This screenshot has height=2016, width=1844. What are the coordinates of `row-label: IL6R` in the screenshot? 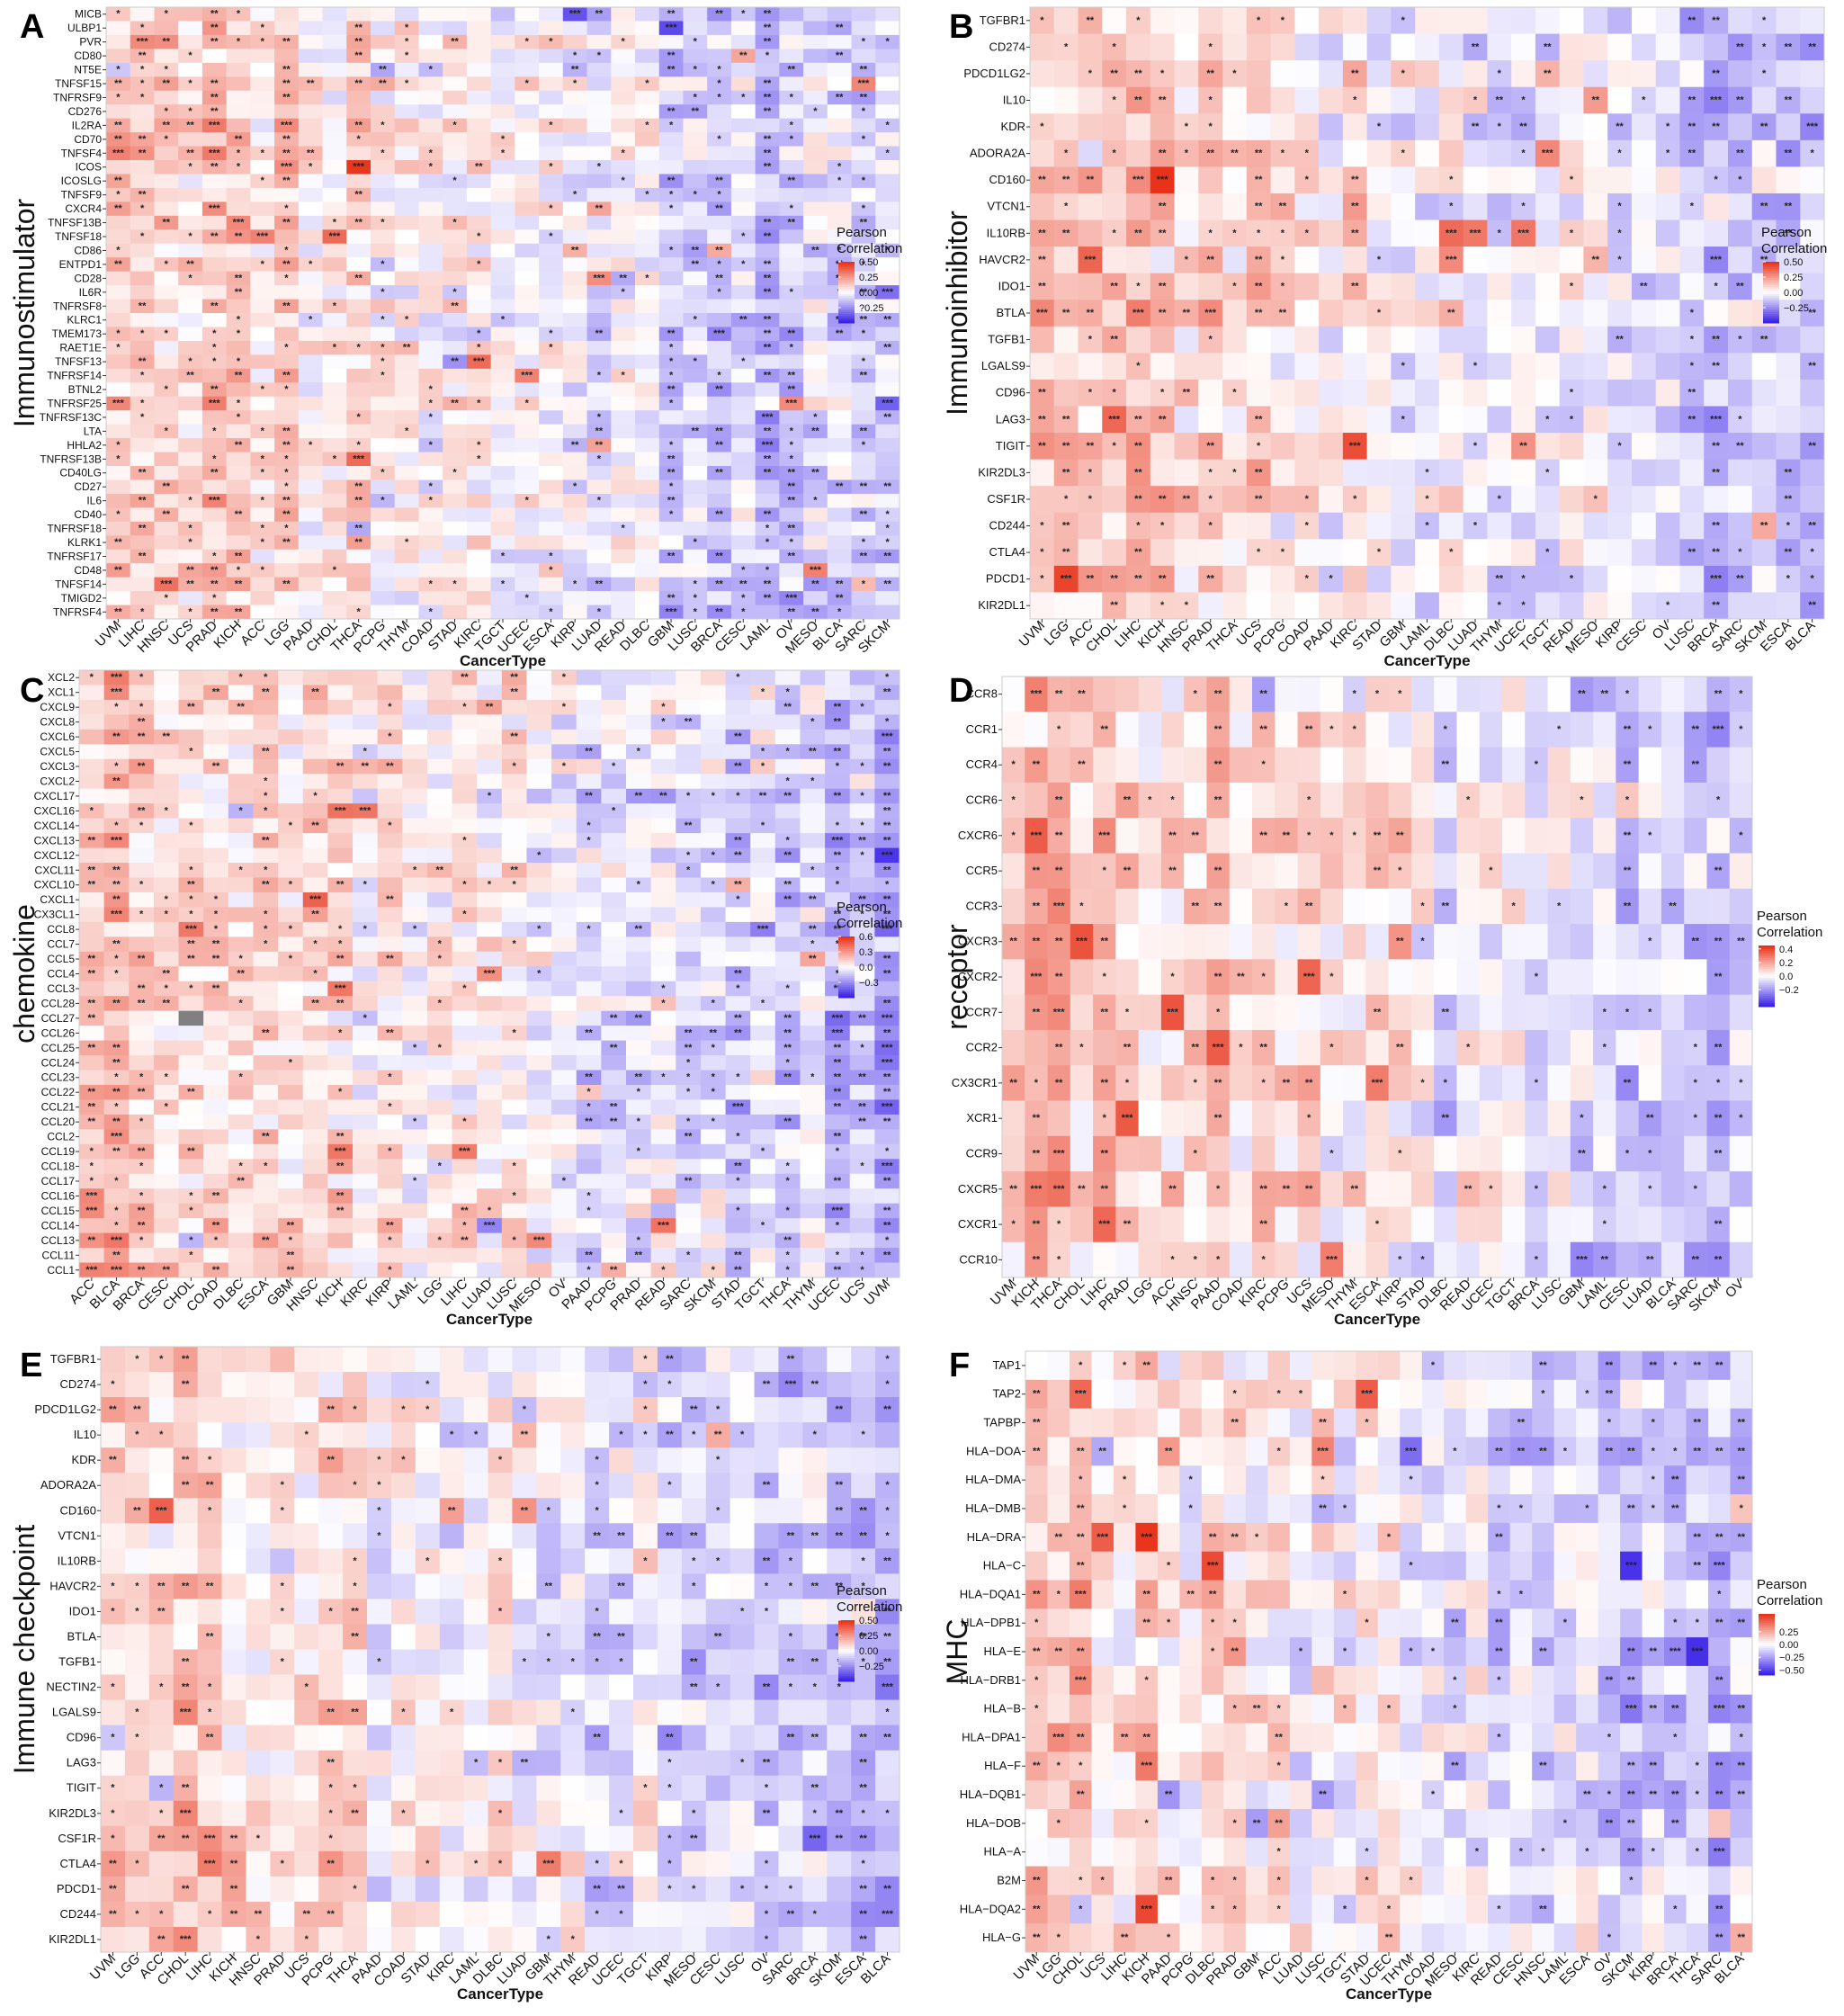 It's located at (91, 292).